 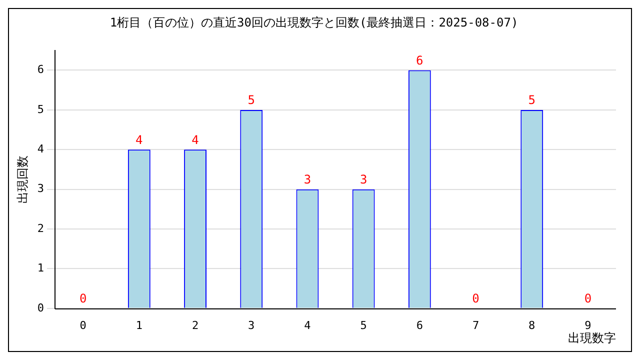 What do you see at coordinates (40, 69) in the screenshot?
I see `y-tick-label: 6` at bounding box center [40, 69].